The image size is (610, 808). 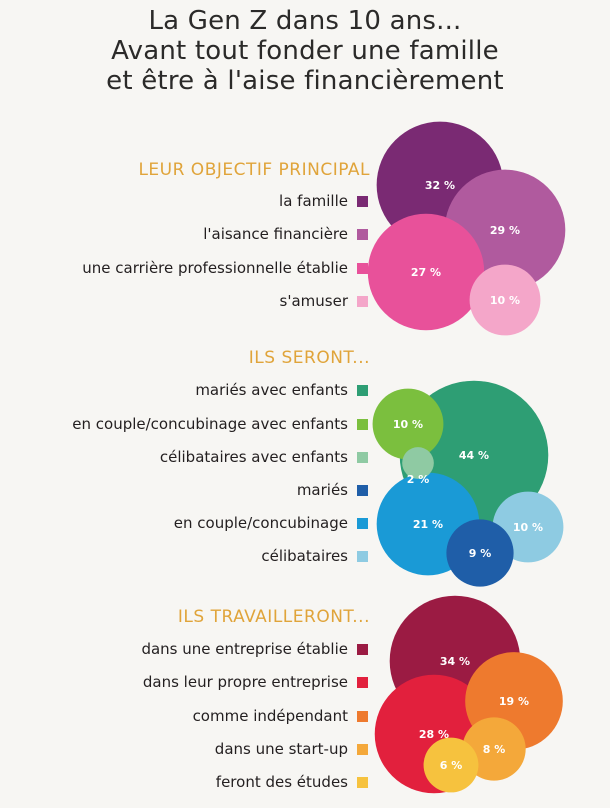 What do you see at coordinates (281, 749) in the screenshot?
I see `legend-label: dans une start-up` at bounding box center [281, 749].